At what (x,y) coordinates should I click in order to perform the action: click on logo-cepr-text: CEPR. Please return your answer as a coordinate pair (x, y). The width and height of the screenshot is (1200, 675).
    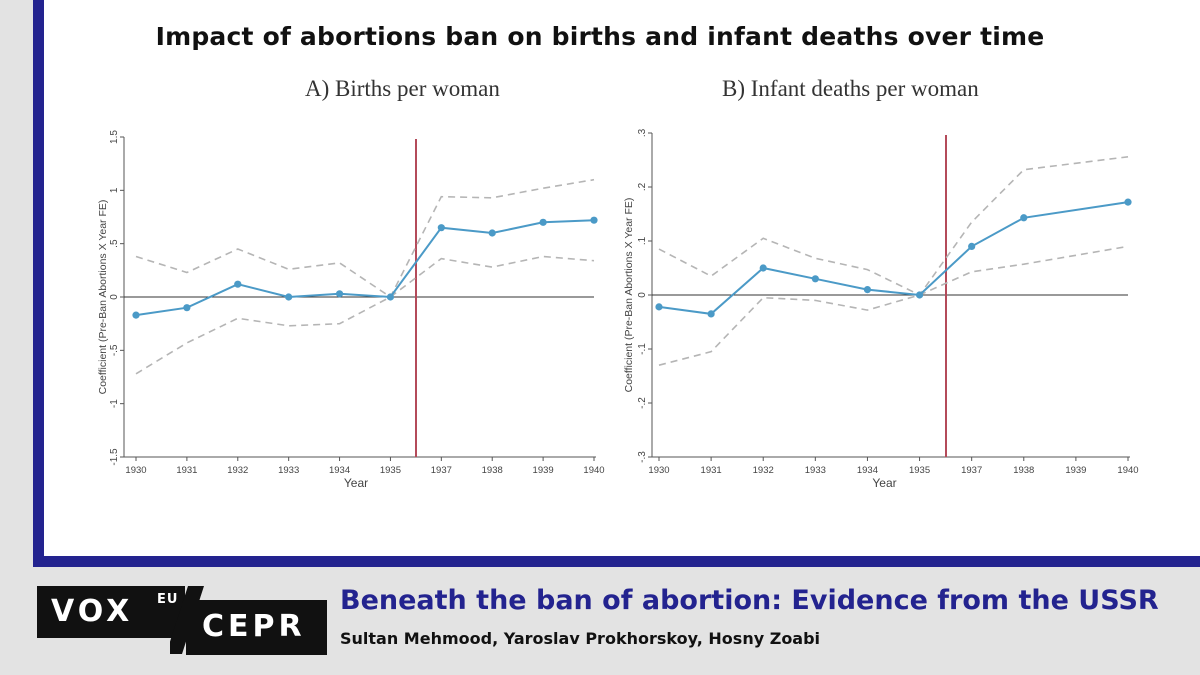
    Looking at the image, I should click on (254, 626).